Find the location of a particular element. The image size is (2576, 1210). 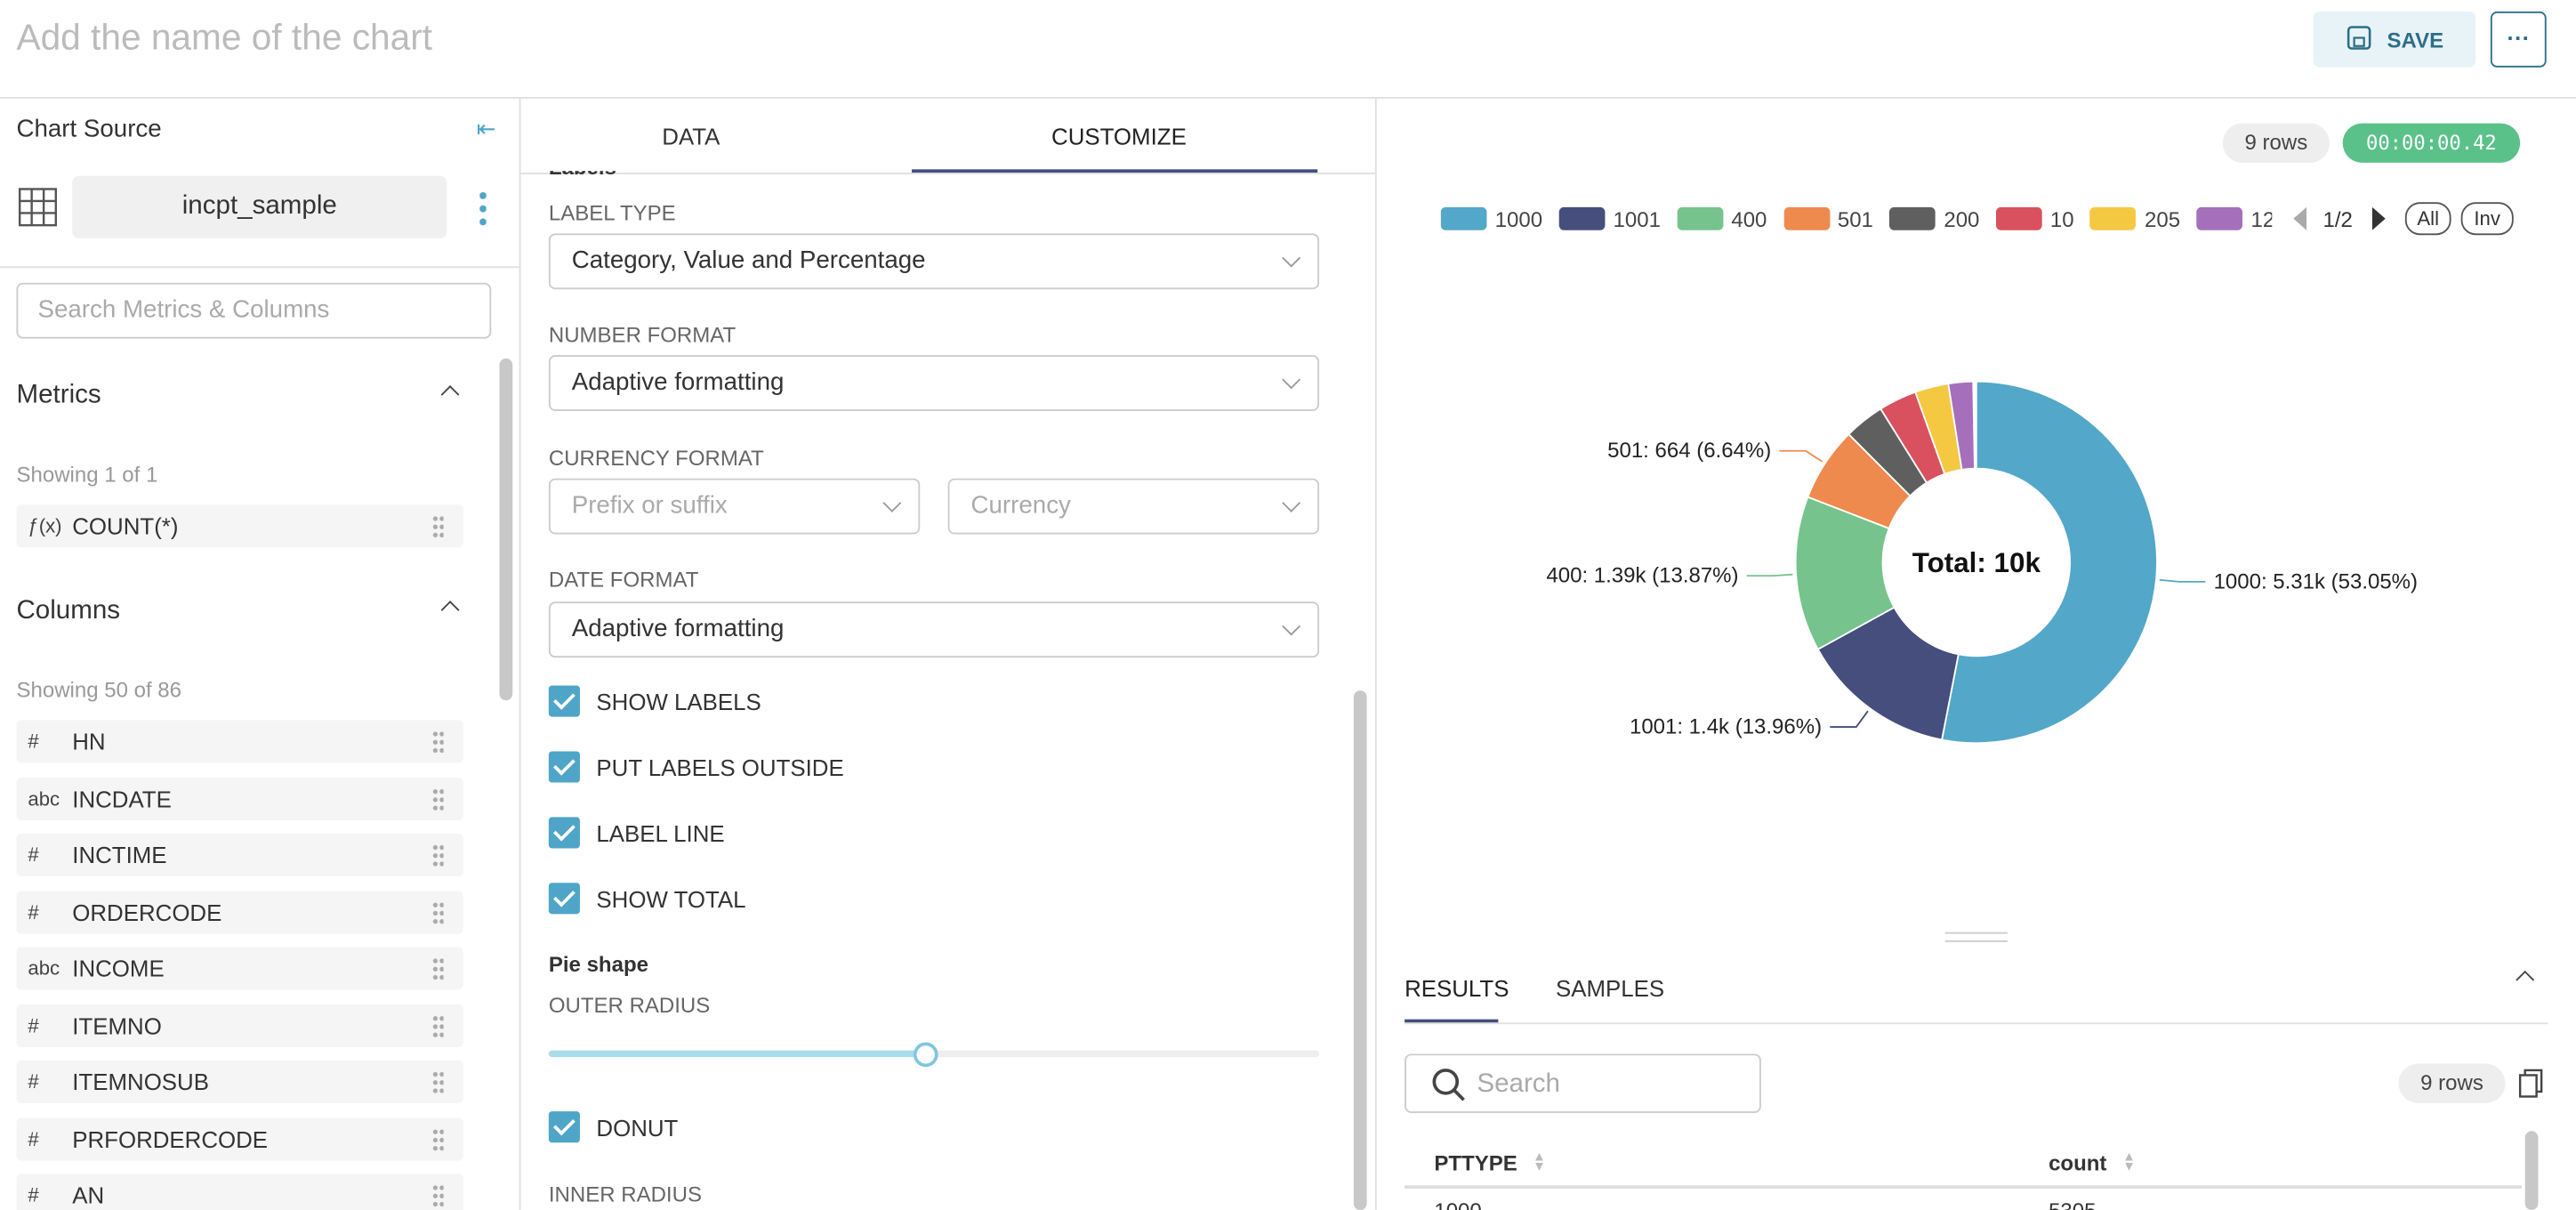

more-button: ··· is located at coordinates (2518, 39).